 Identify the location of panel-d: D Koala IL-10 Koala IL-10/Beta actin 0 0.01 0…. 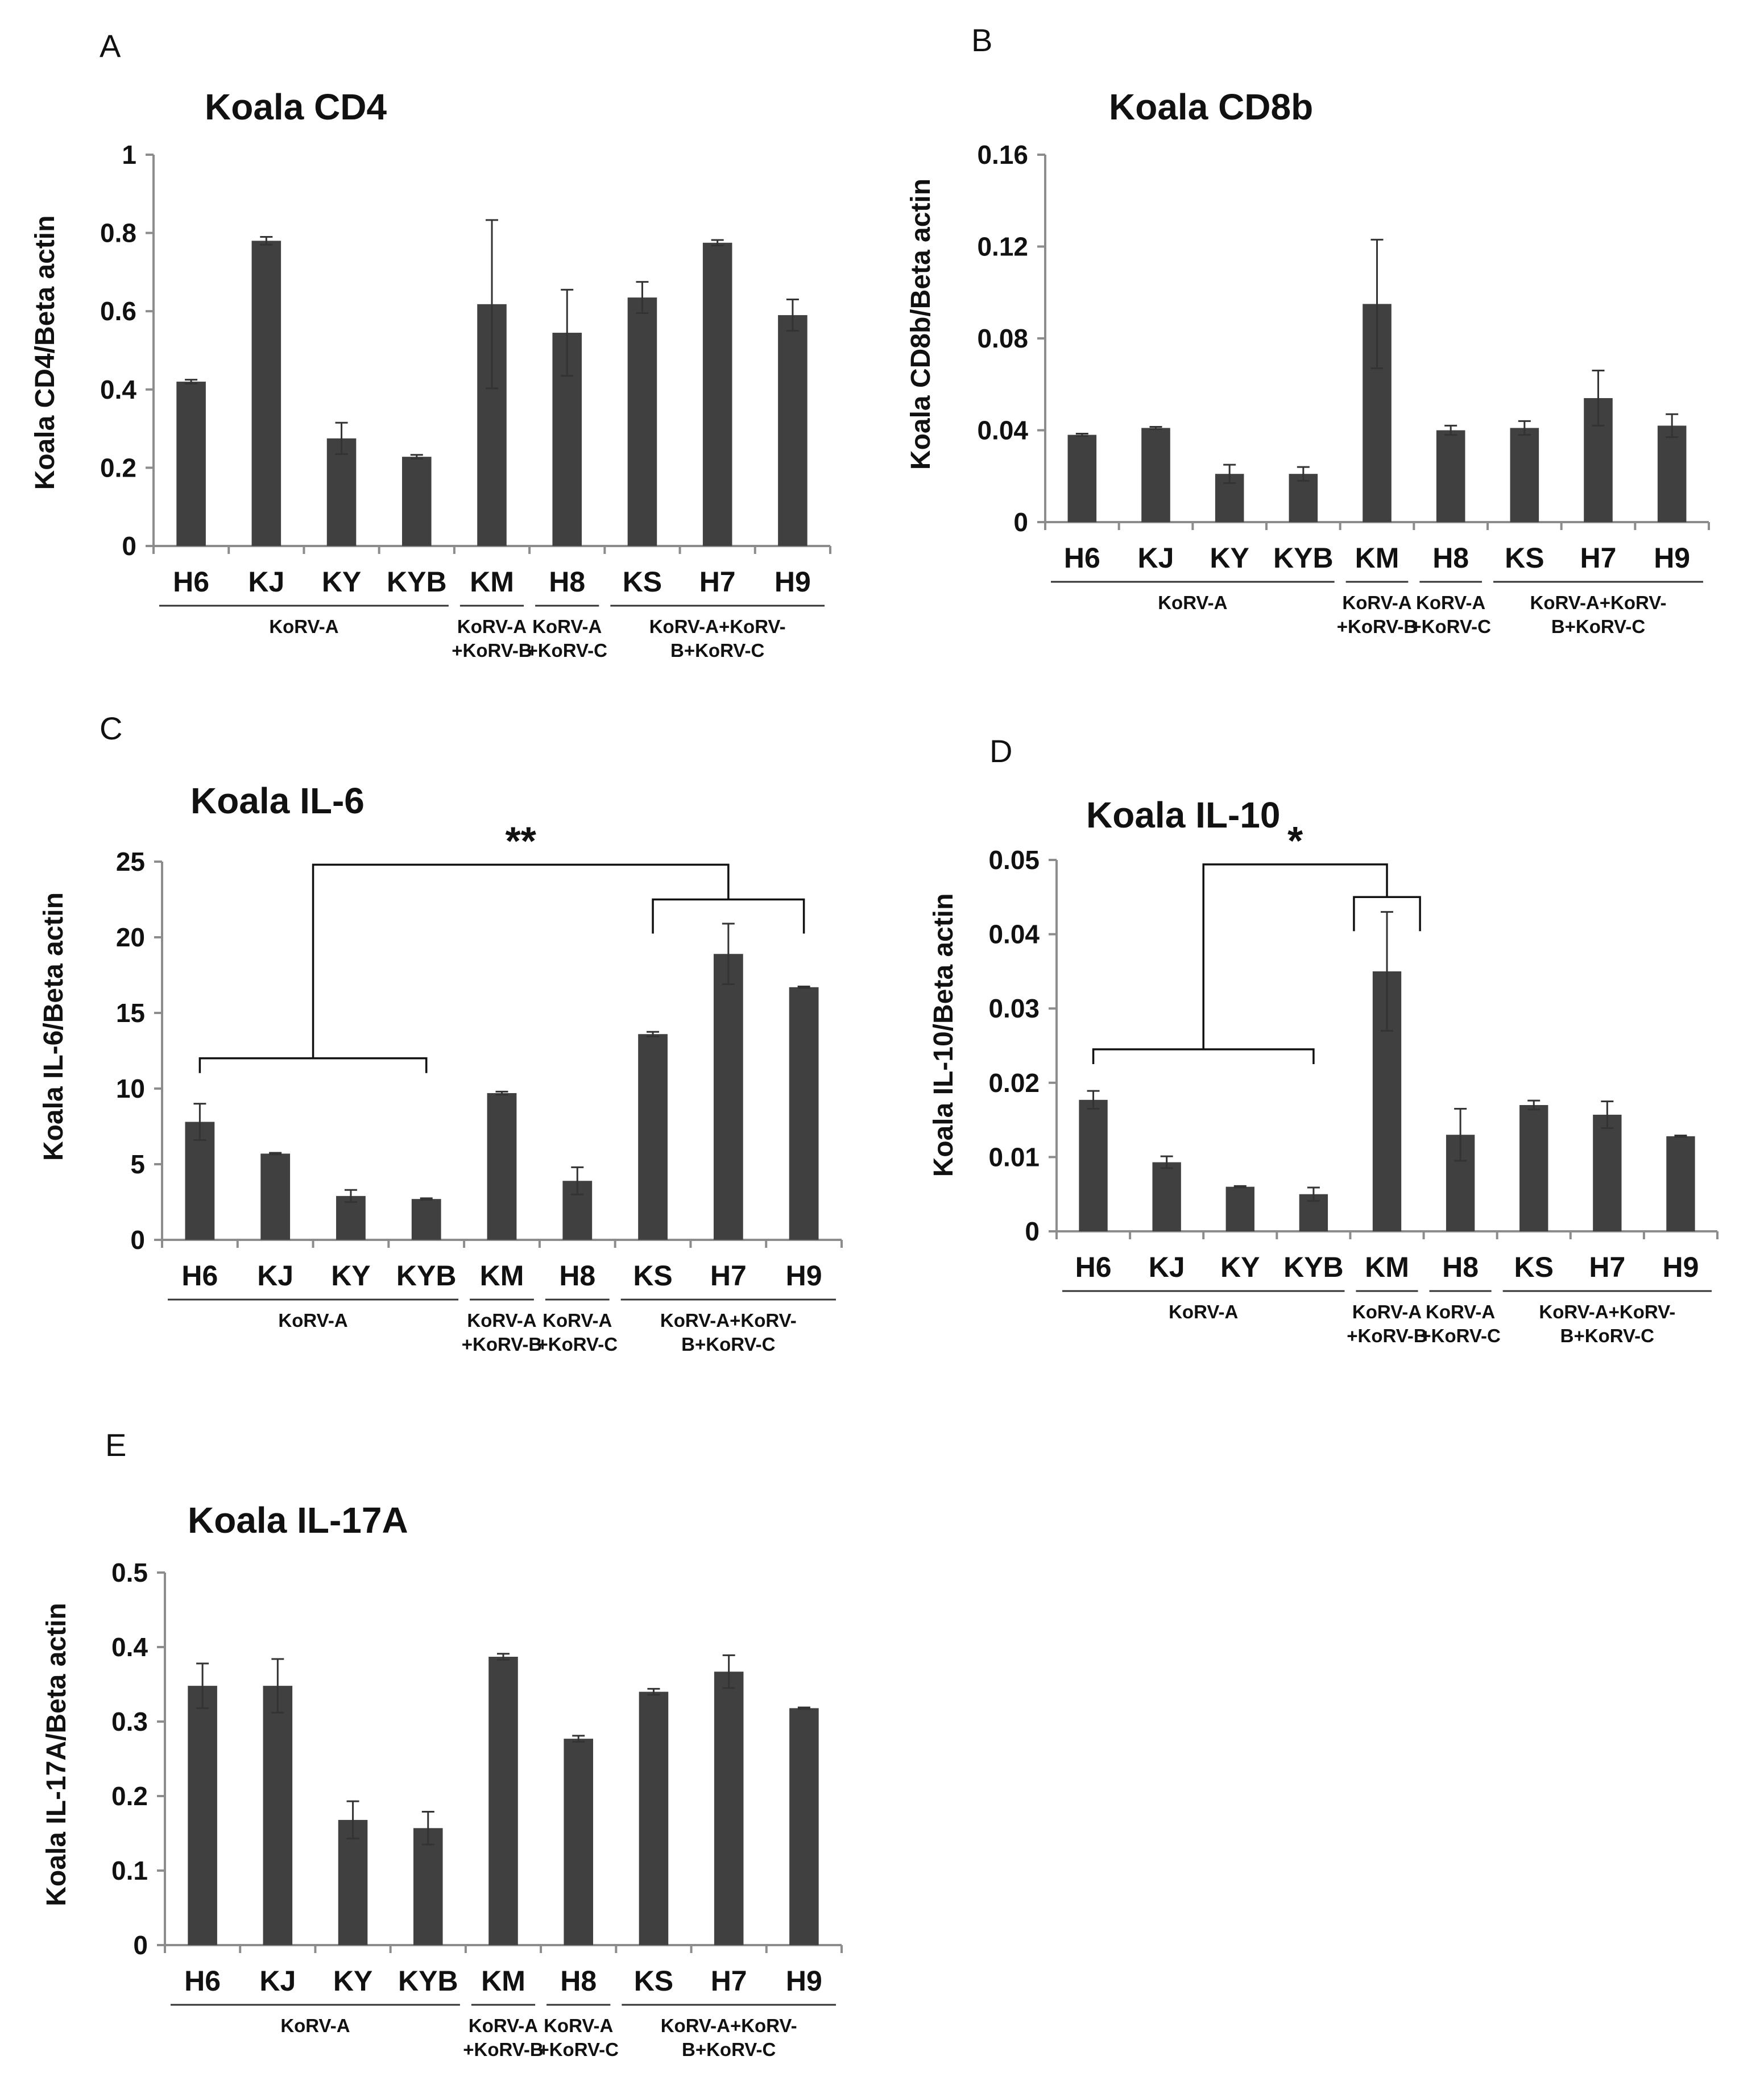
(1324, 1039).